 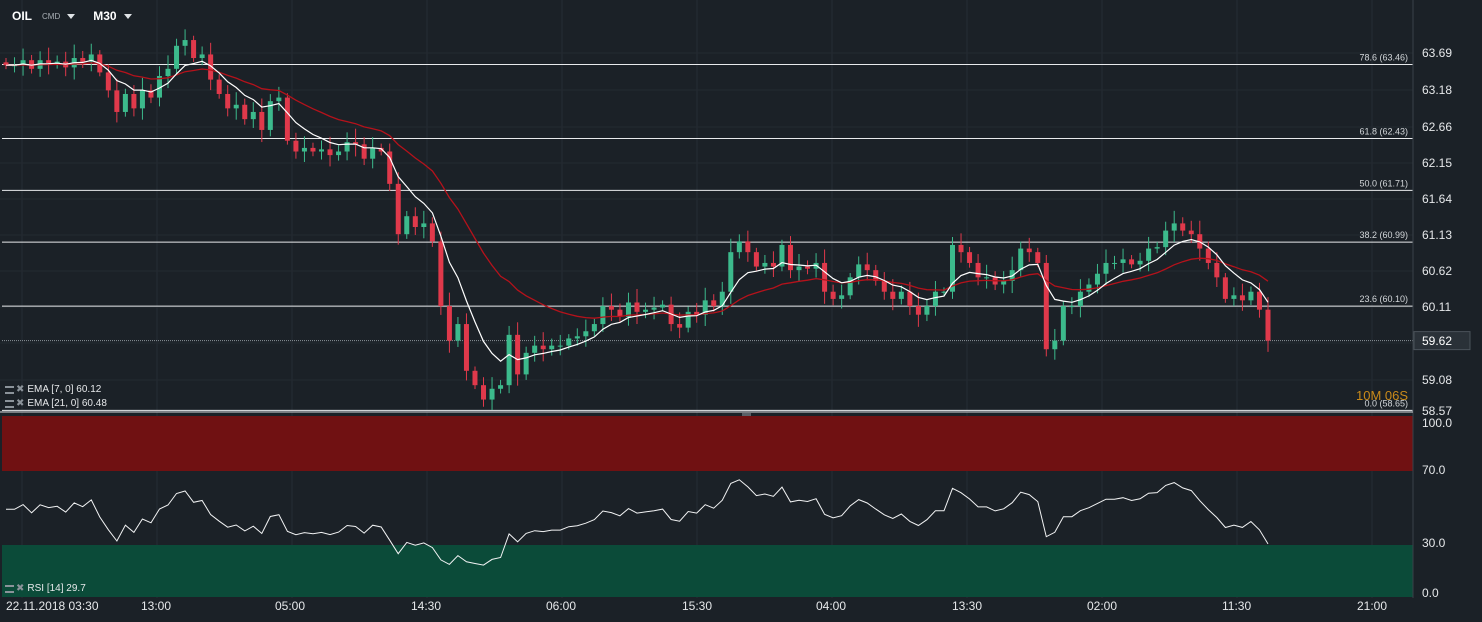 I want to click on symbol-header: OIL CMD M30, so click(x=72, y=16).